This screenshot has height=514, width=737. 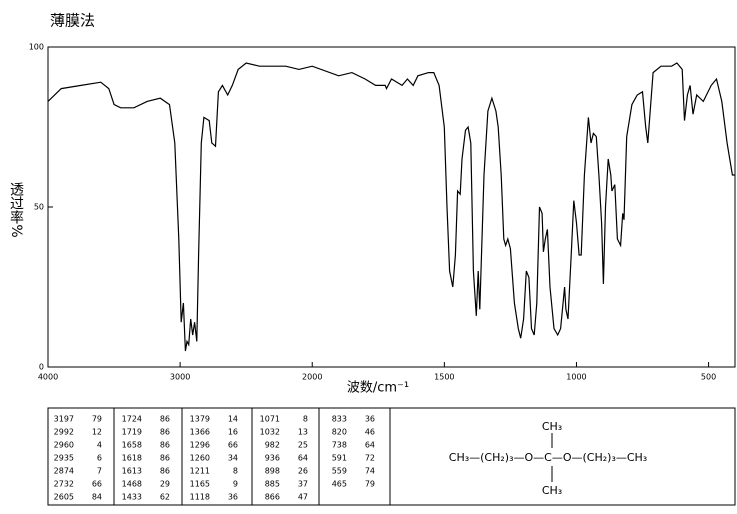 I want to click on peak-value: 84, so click(x=97, y=497).